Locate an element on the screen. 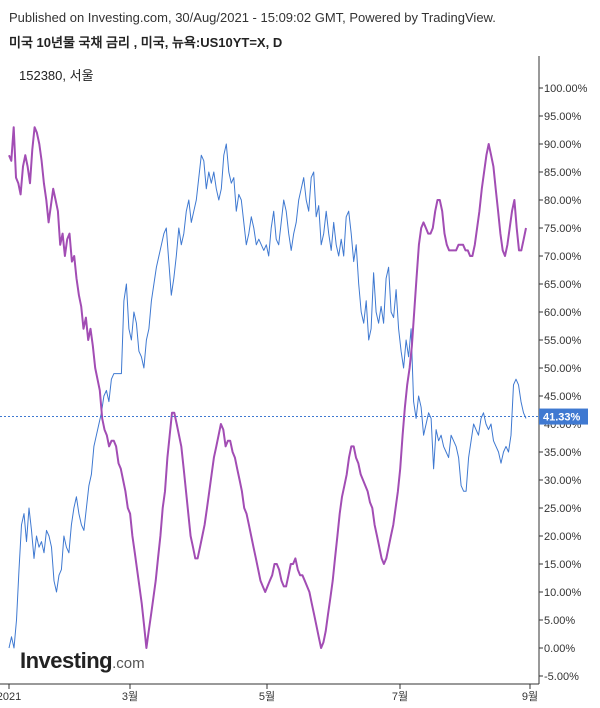  y-tick-label: -5.00% is located at coordinates (561, 677).